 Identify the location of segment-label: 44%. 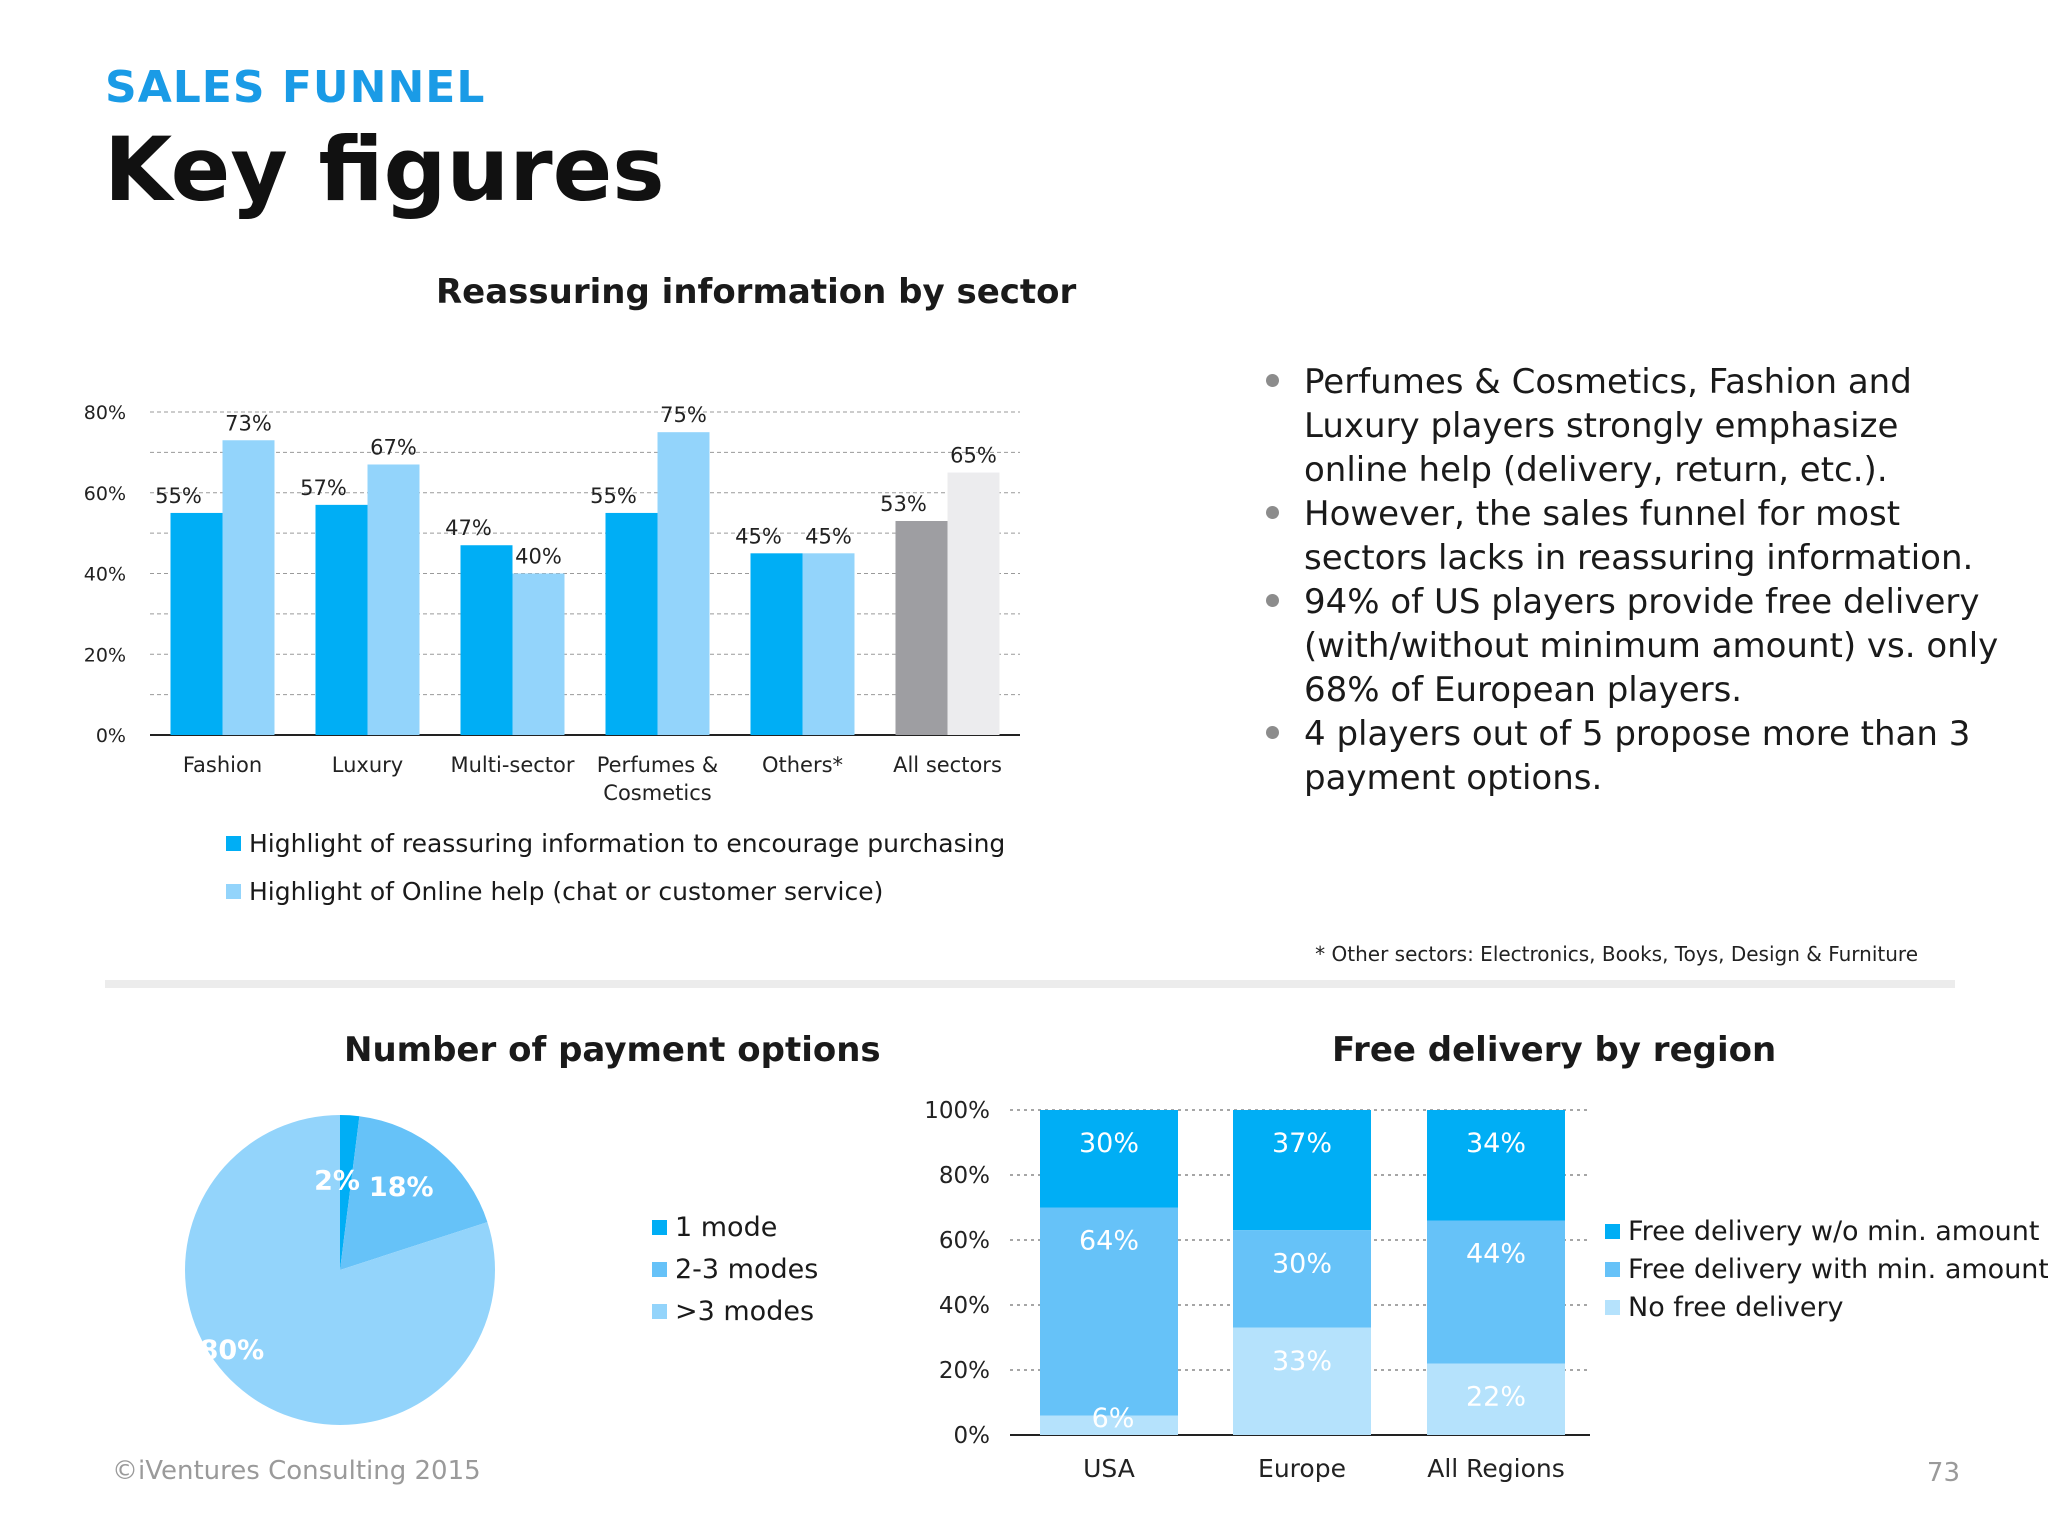
(1496, 1254).